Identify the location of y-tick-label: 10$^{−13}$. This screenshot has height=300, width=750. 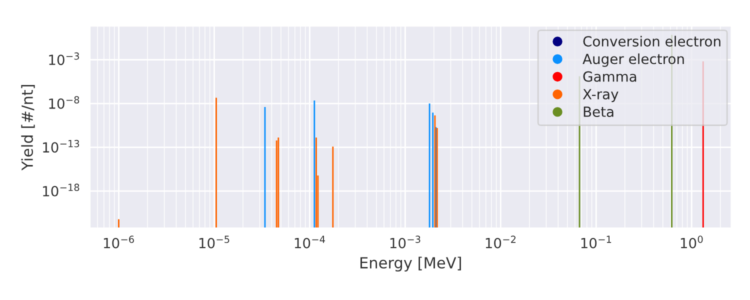
(61, 146).